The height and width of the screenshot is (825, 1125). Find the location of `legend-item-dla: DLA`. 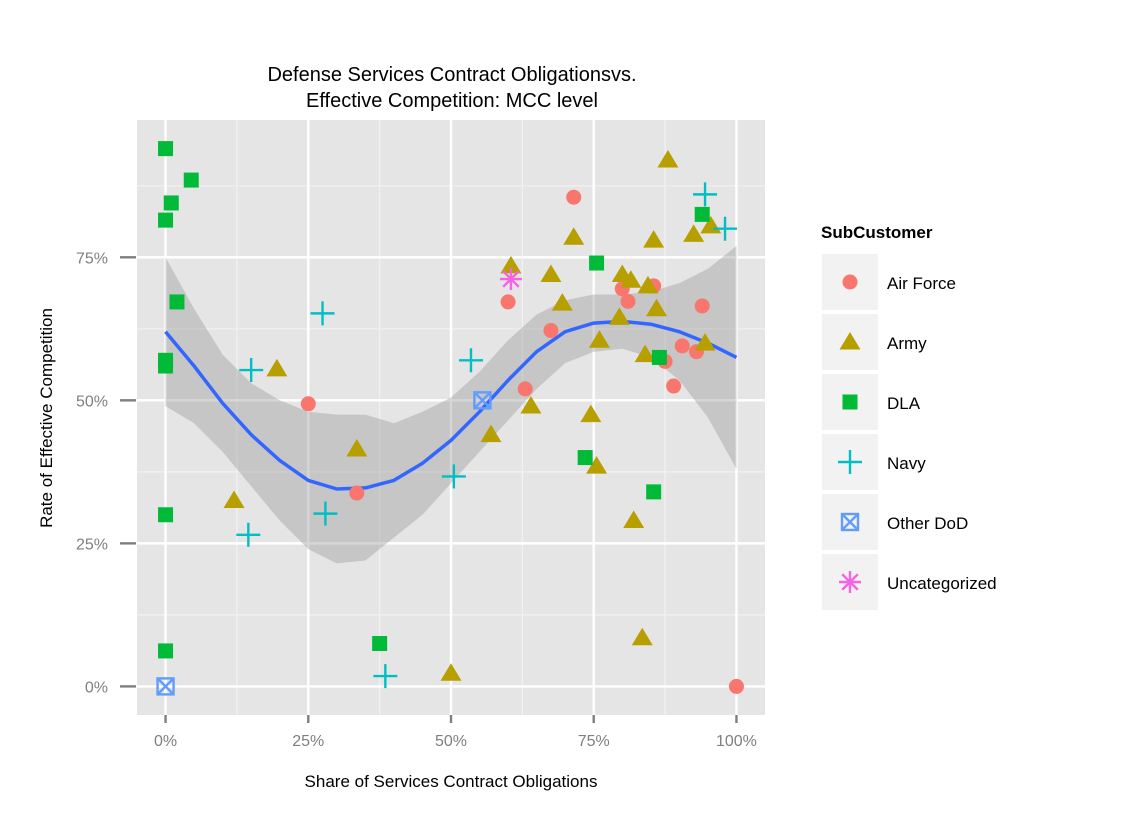

legend-item-dla: DLA is located at coordinates (871, 402).